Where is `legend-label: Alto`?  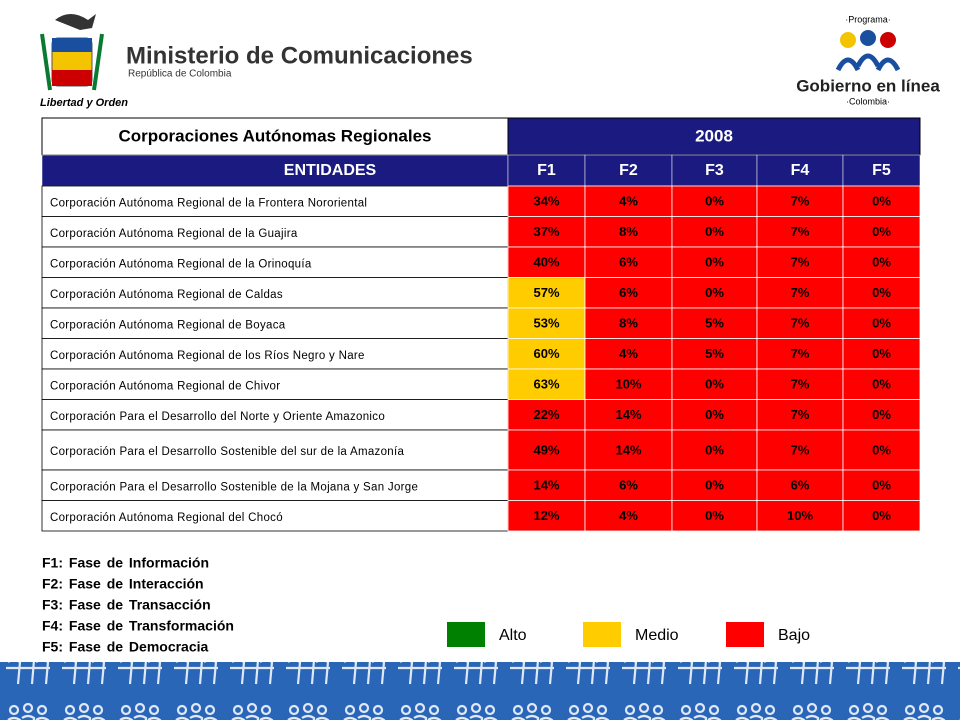
legend-label: Alto is located at coordinates (513, 635).